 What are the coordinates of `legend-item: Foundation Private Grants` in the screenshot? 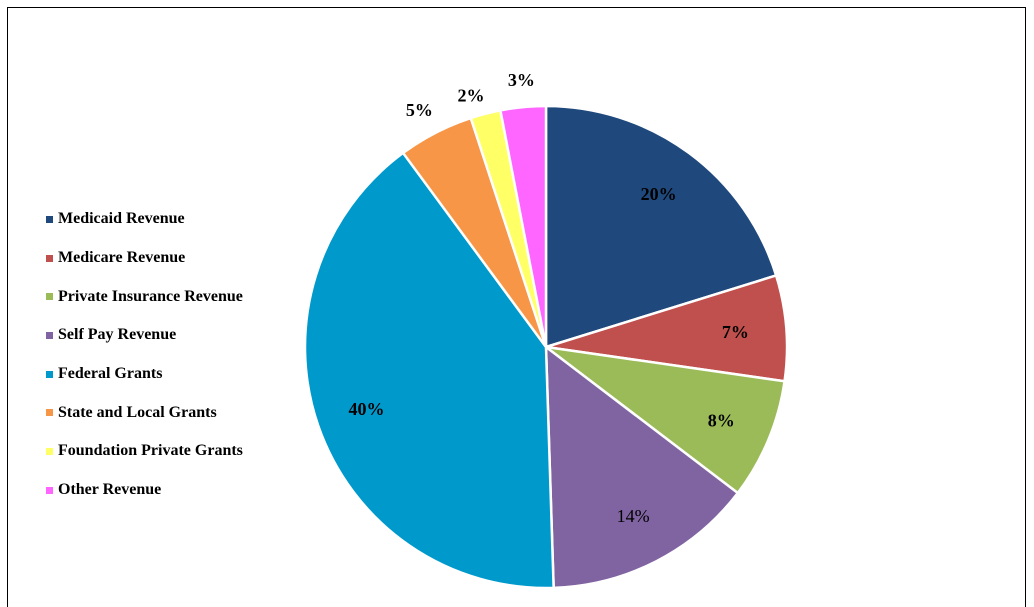 It's located at (144, 451).